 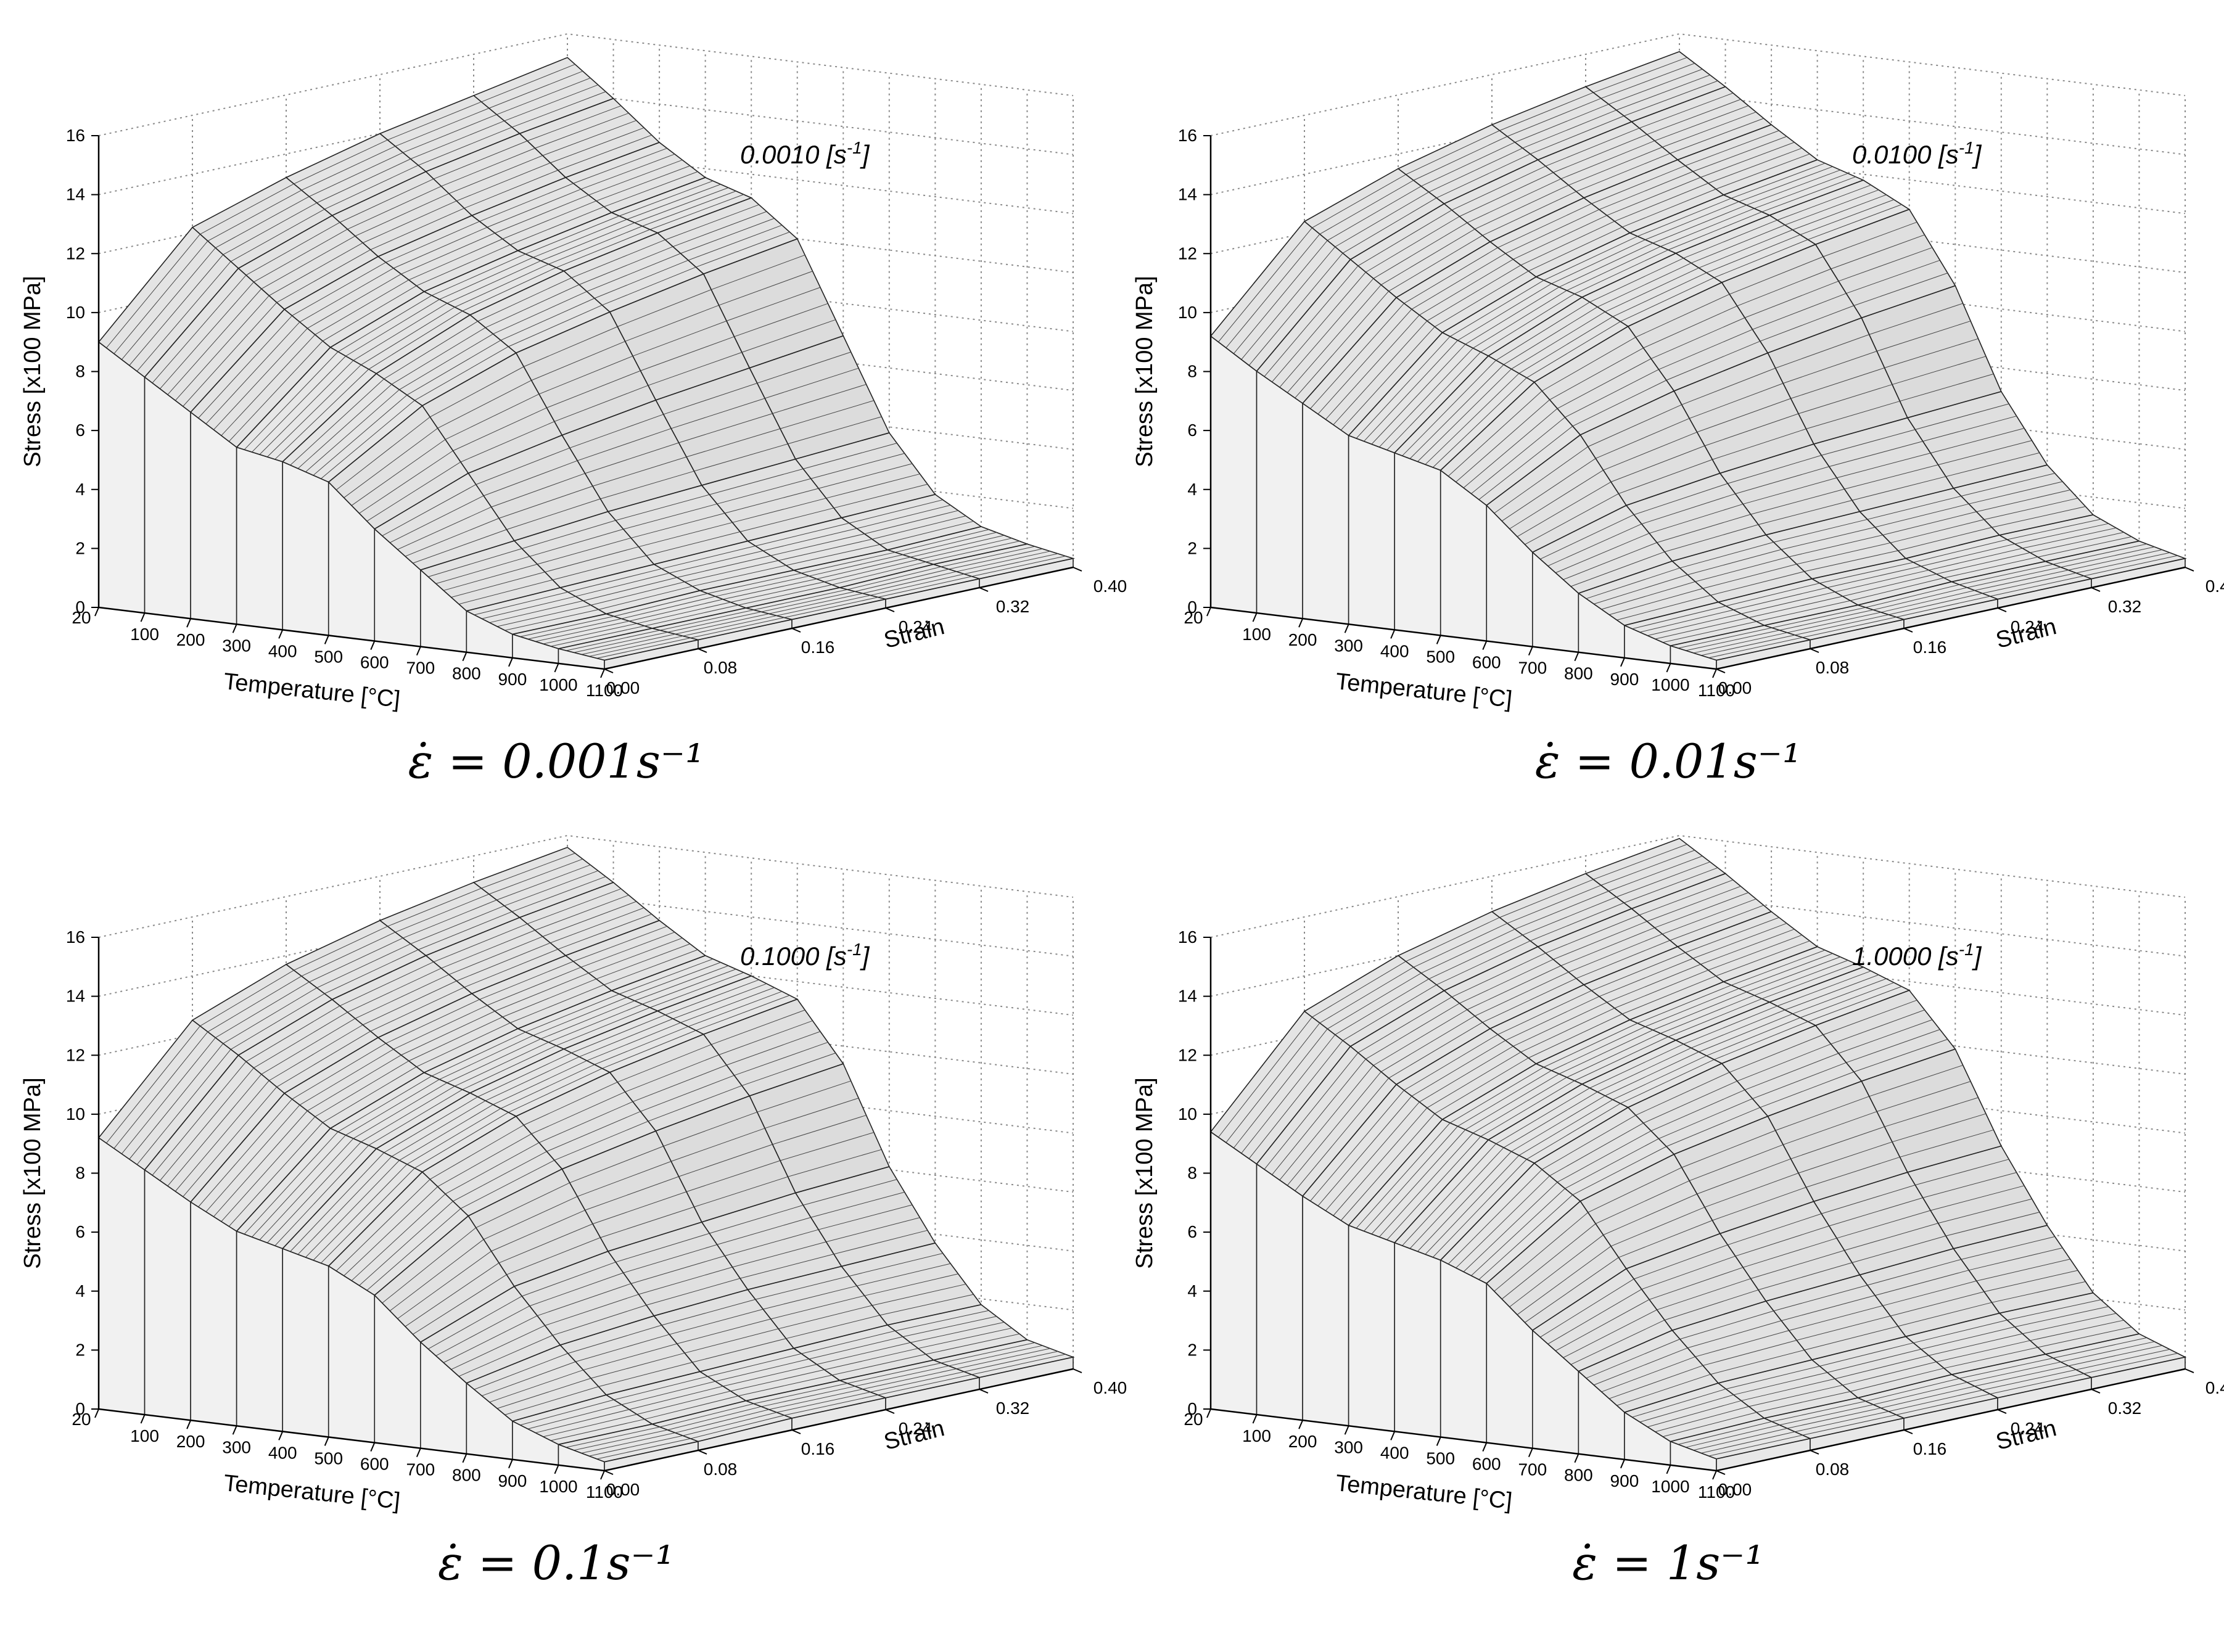 I want to click on stress-tick-label: 2, so click(x=80, y=1349).